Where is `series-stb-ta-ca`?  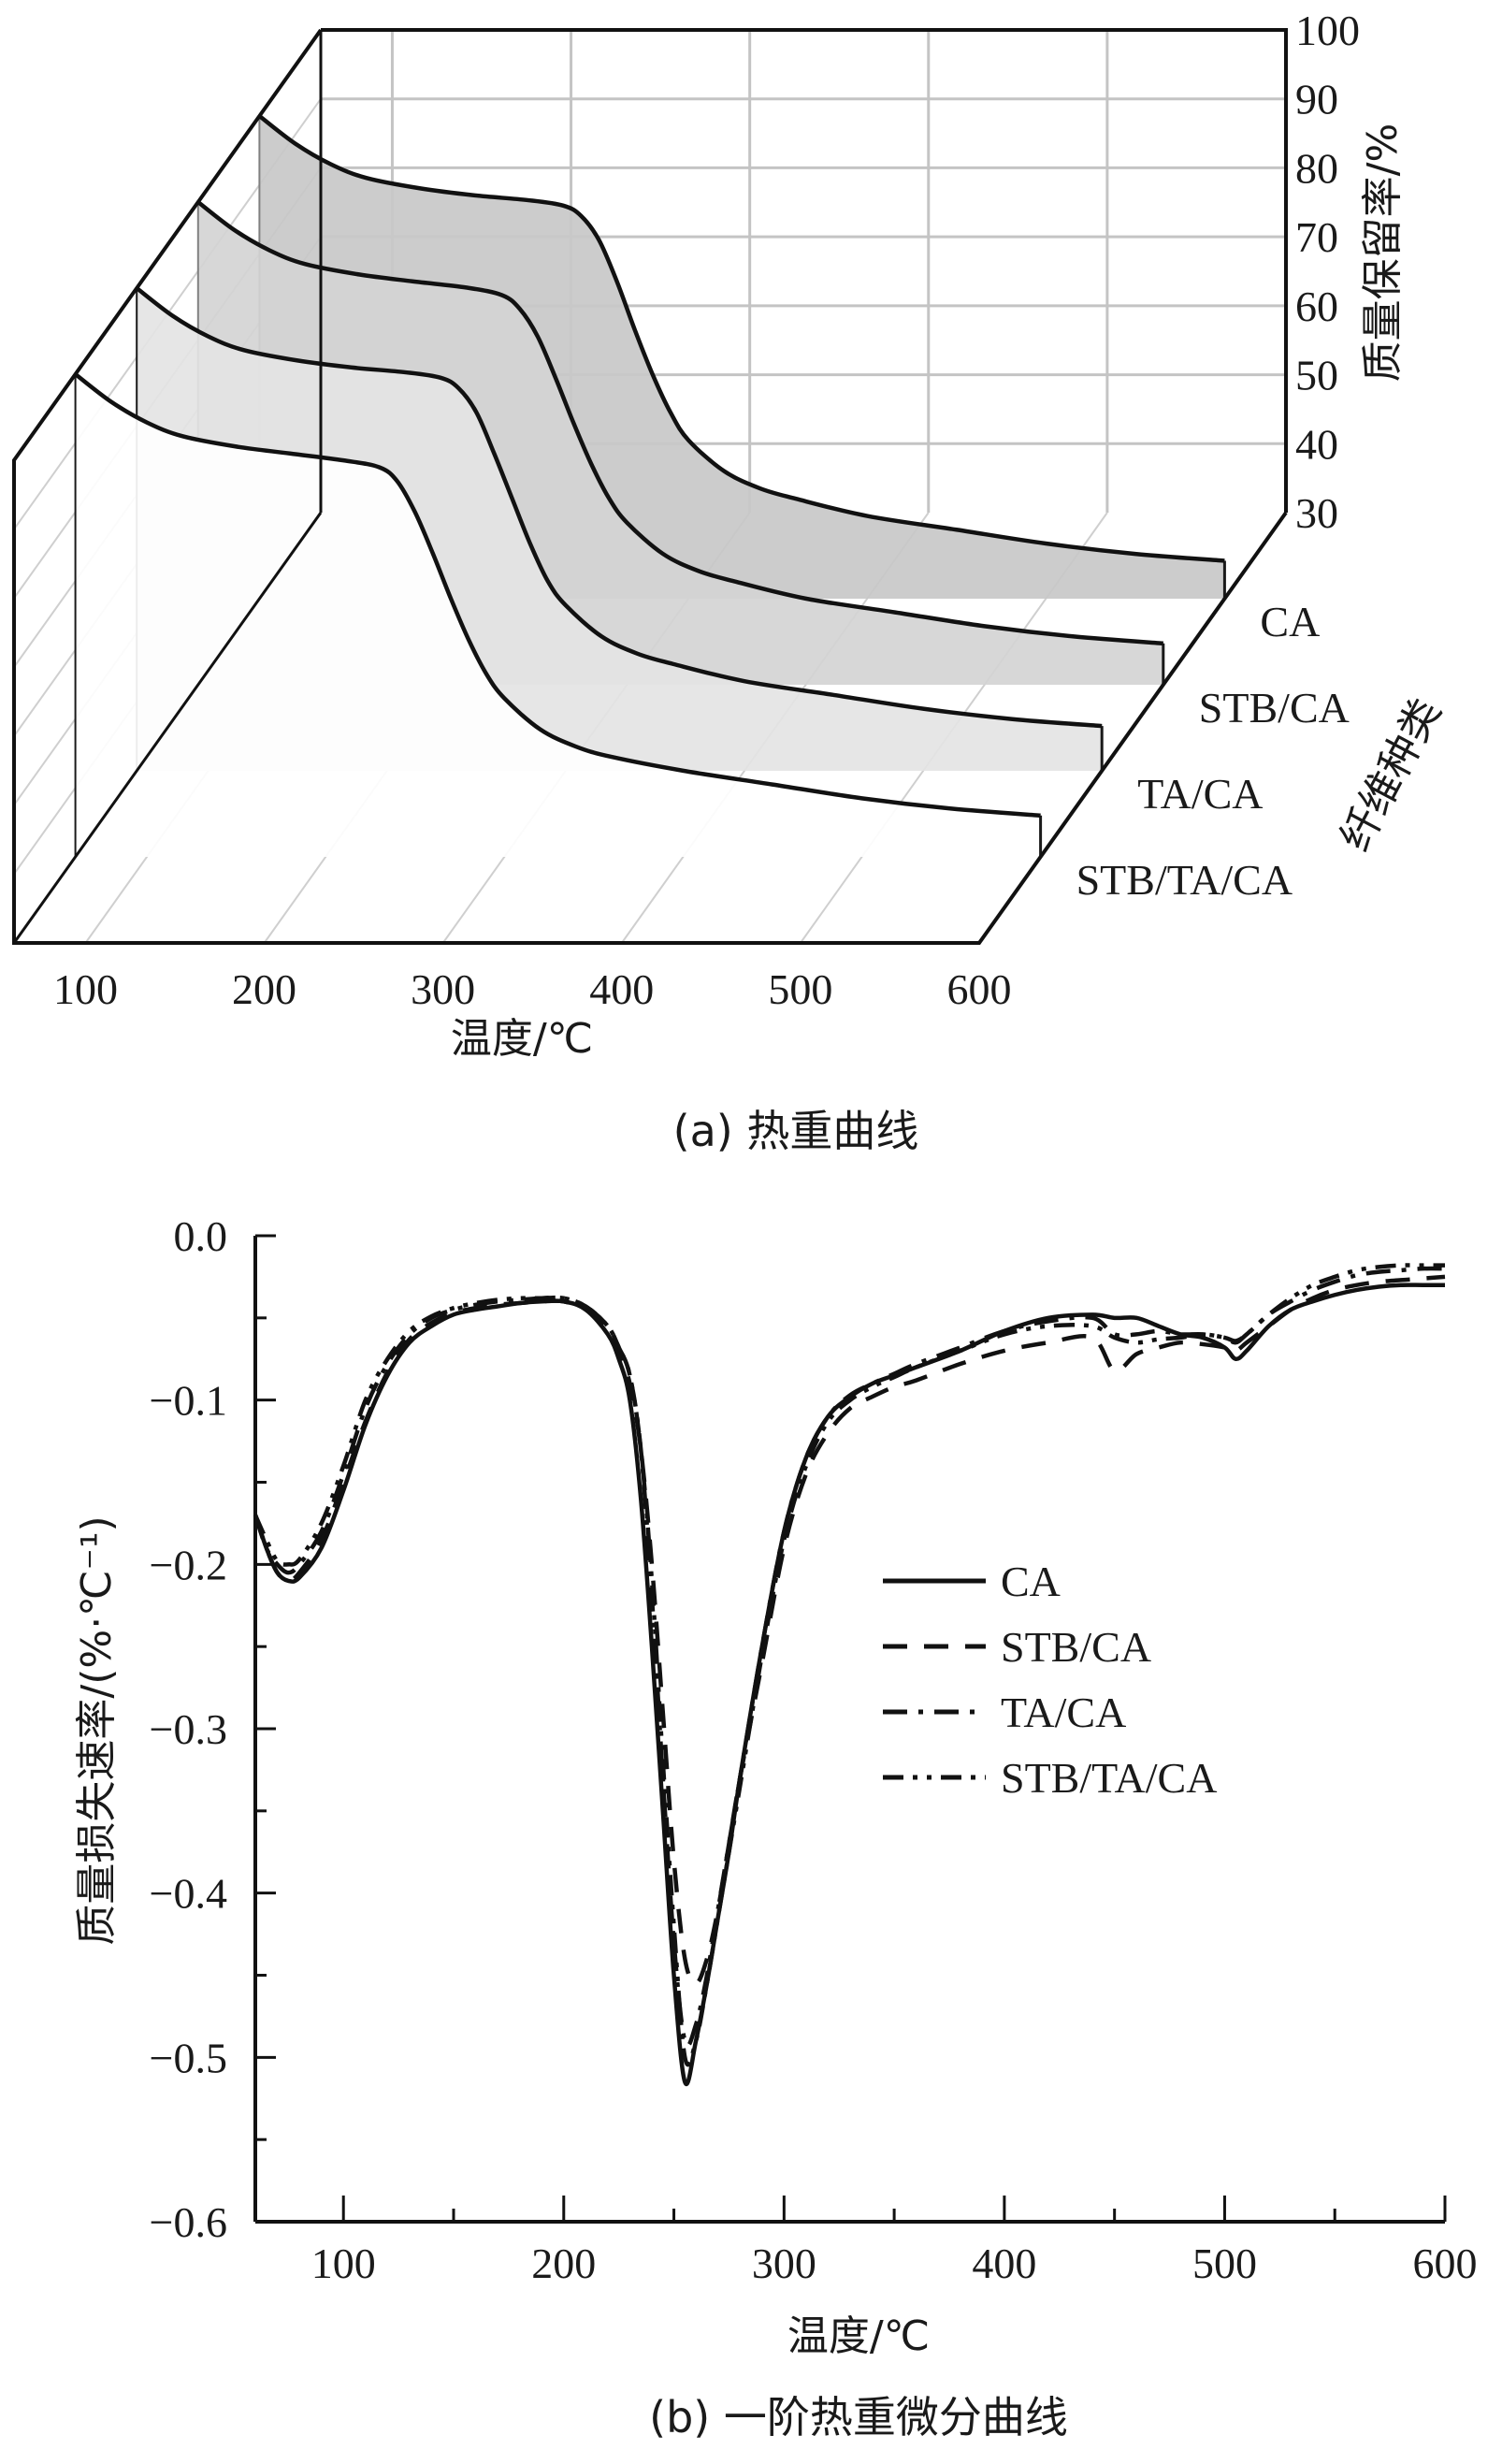 series-stb-ta-ca is located at coordinates (558, 615).